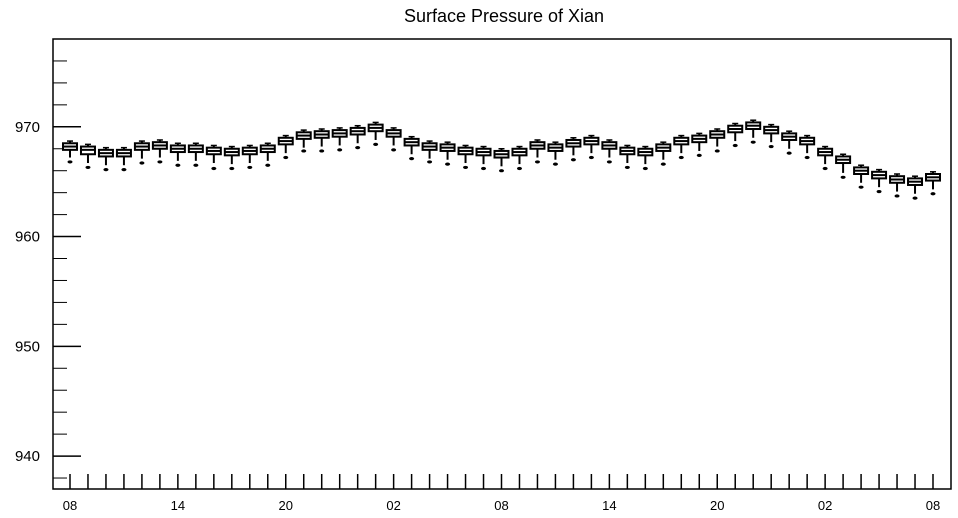  What do you see at coordinates (27, 456) in the screenshot?
I see `y-tick-label: 940` at bounding box center [27, 456].